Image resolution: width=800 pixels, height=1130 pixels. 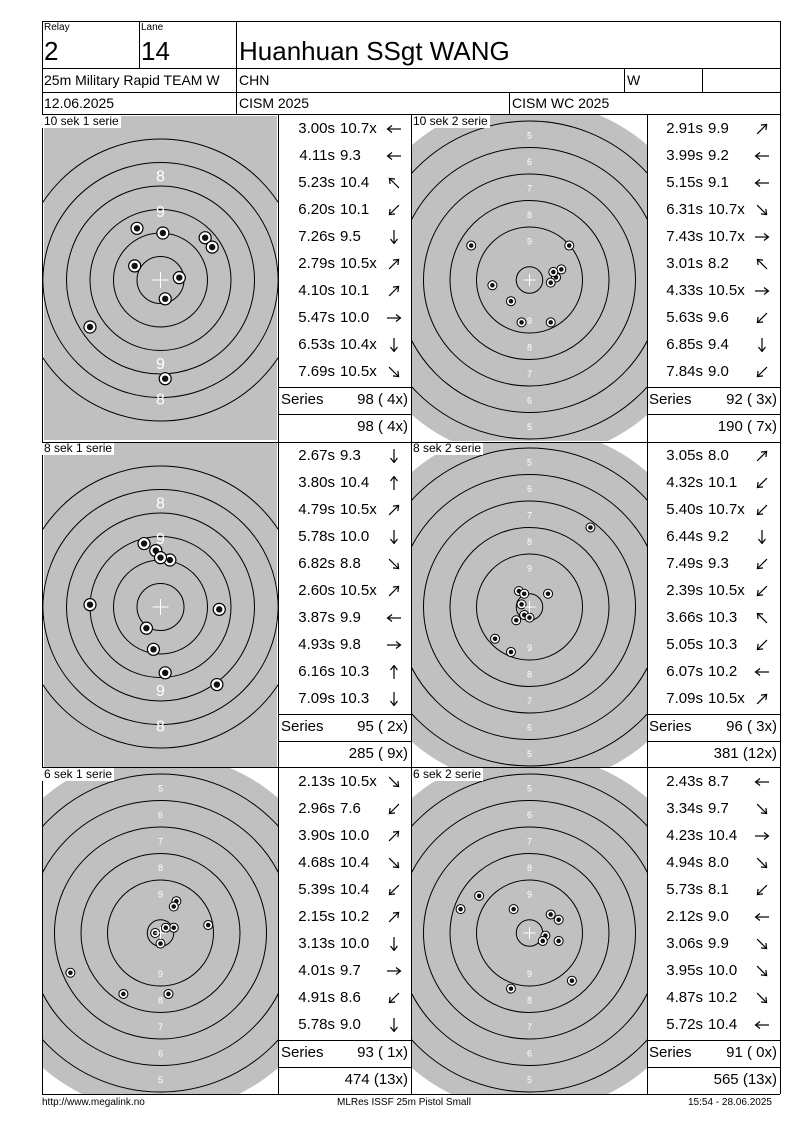 What do you see at coordinates (447, 774) in the screenshot?
I see `series-title: 6 sek 2 serie` at bounding box center [447, 774].